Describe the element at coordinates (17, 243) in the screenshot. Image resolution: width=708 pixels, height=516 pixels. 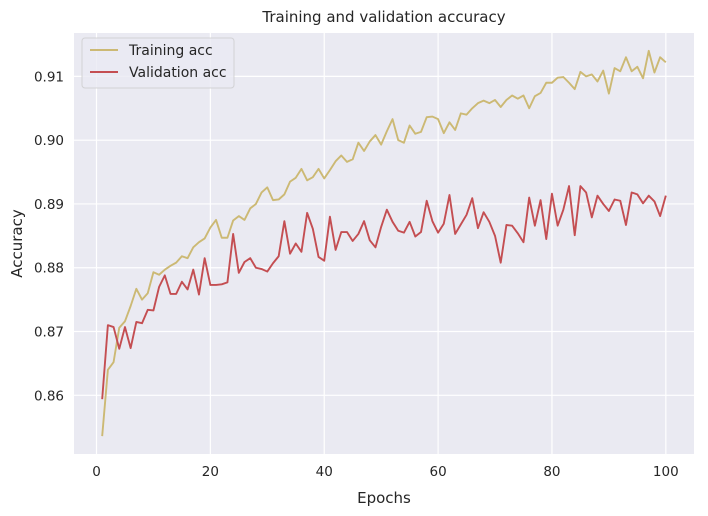
I see `y-axis-label: Accuracy` at that location.